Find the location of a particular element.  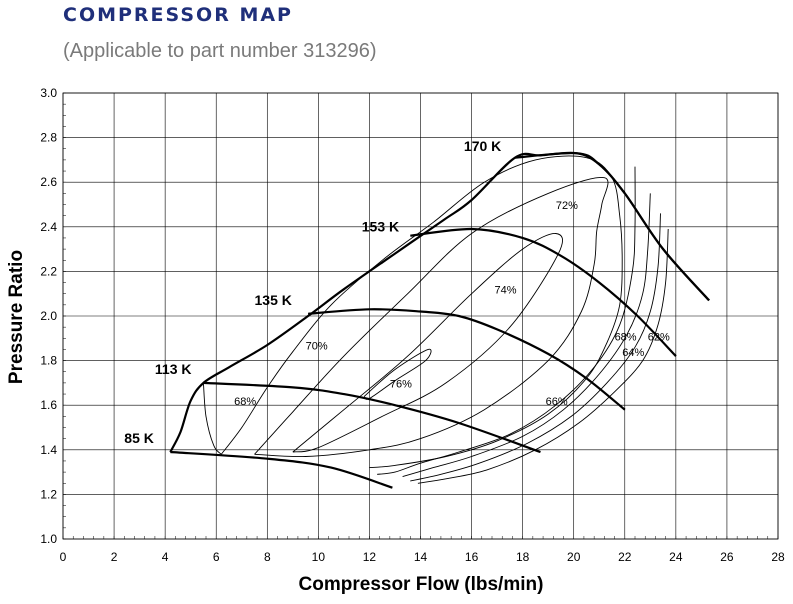

x-tick-label: 22 is located at coordinates (625, 557).